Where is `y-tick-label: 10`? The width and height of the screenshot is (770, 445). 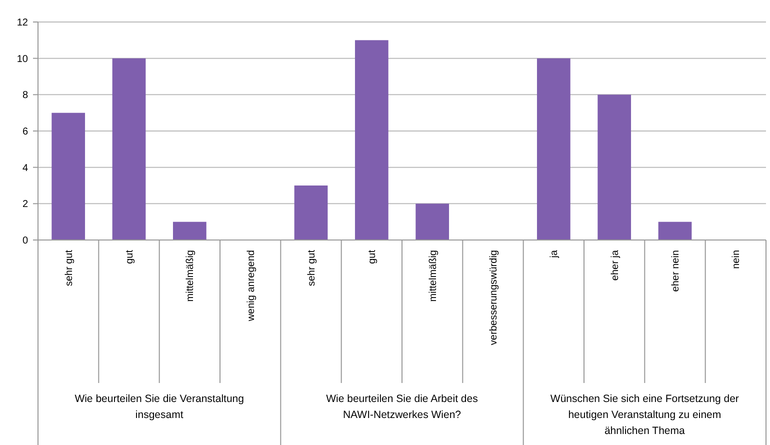
y-tick-label: 10 is located at coordinates (22, 59).